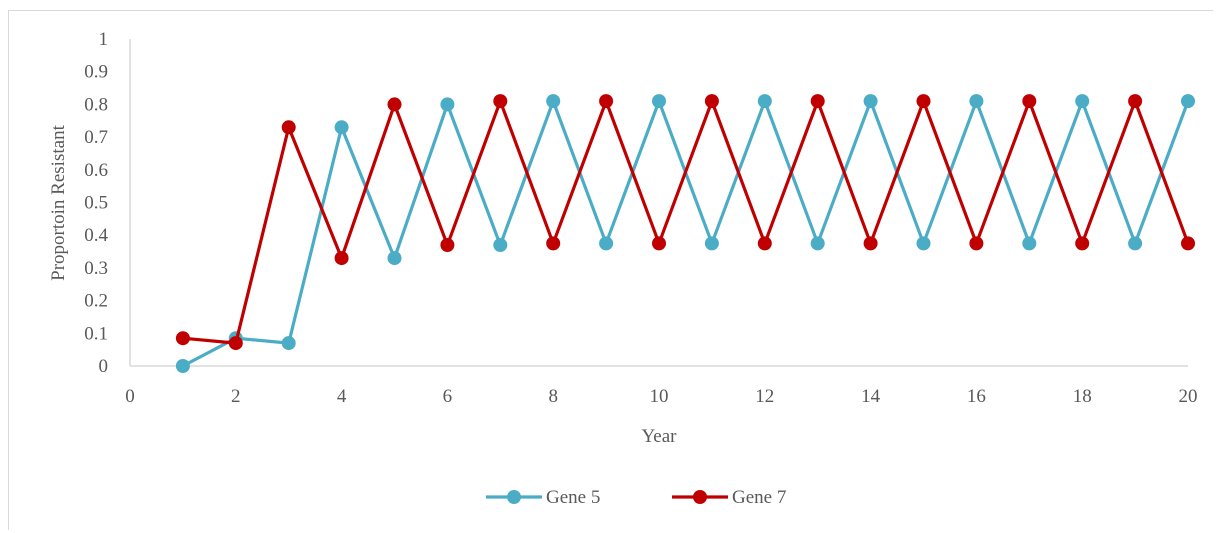  I want to click on x-tick-label: 2, so click(236, 396).